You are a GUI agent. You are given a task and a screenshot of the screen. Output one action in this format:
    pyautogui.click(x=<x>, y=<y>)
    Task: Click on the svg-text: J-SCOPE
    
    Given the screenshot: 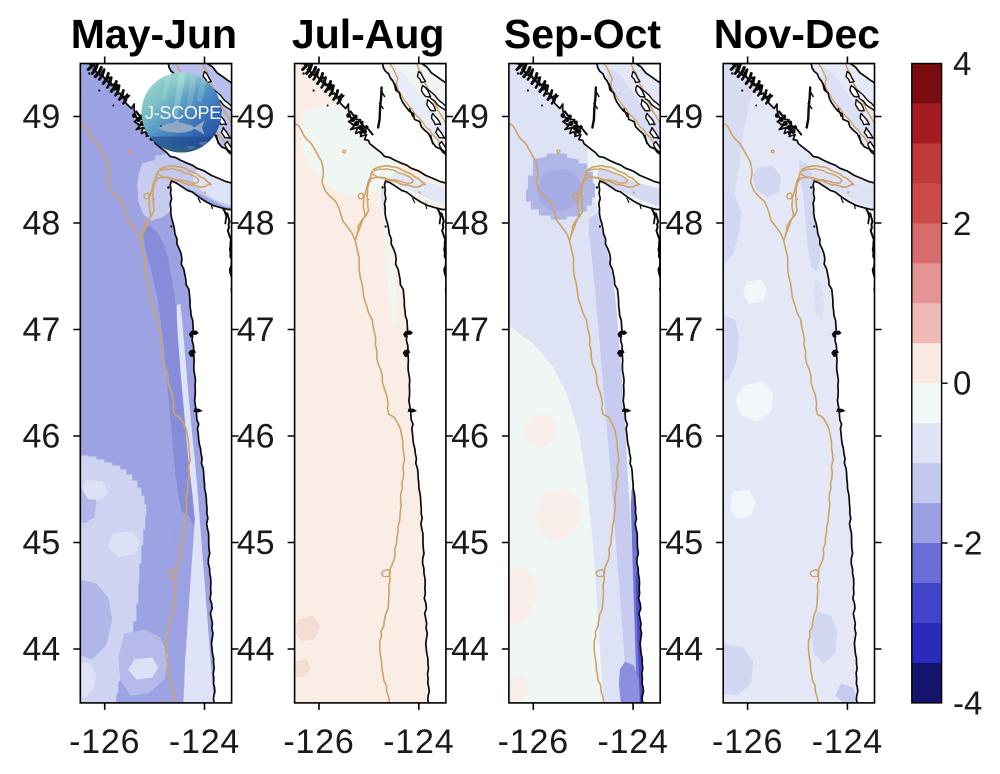 What is the action you would take?
    pyautogui.click(x=183, y=113)
    